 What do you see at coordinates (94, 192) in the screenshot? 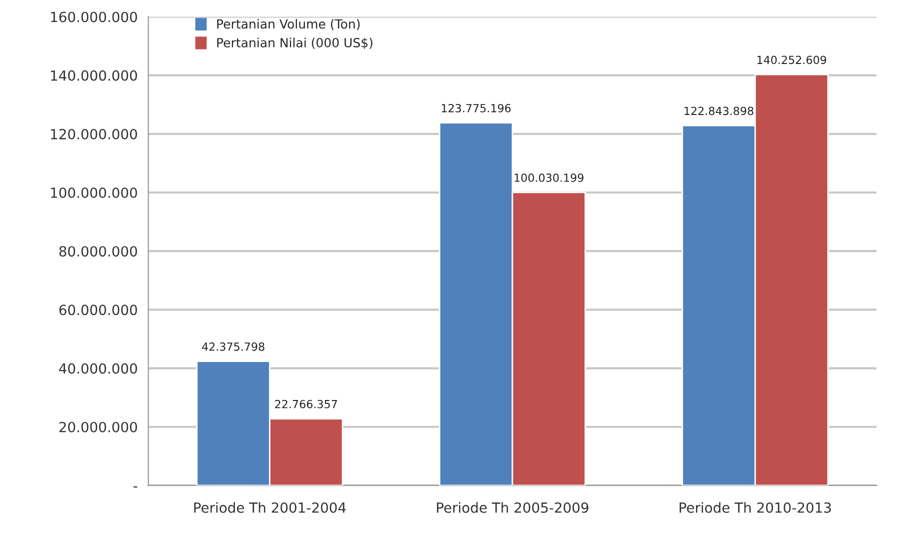
I see `y-tick-label: 100.000.000` at bounding box center [94, 192].